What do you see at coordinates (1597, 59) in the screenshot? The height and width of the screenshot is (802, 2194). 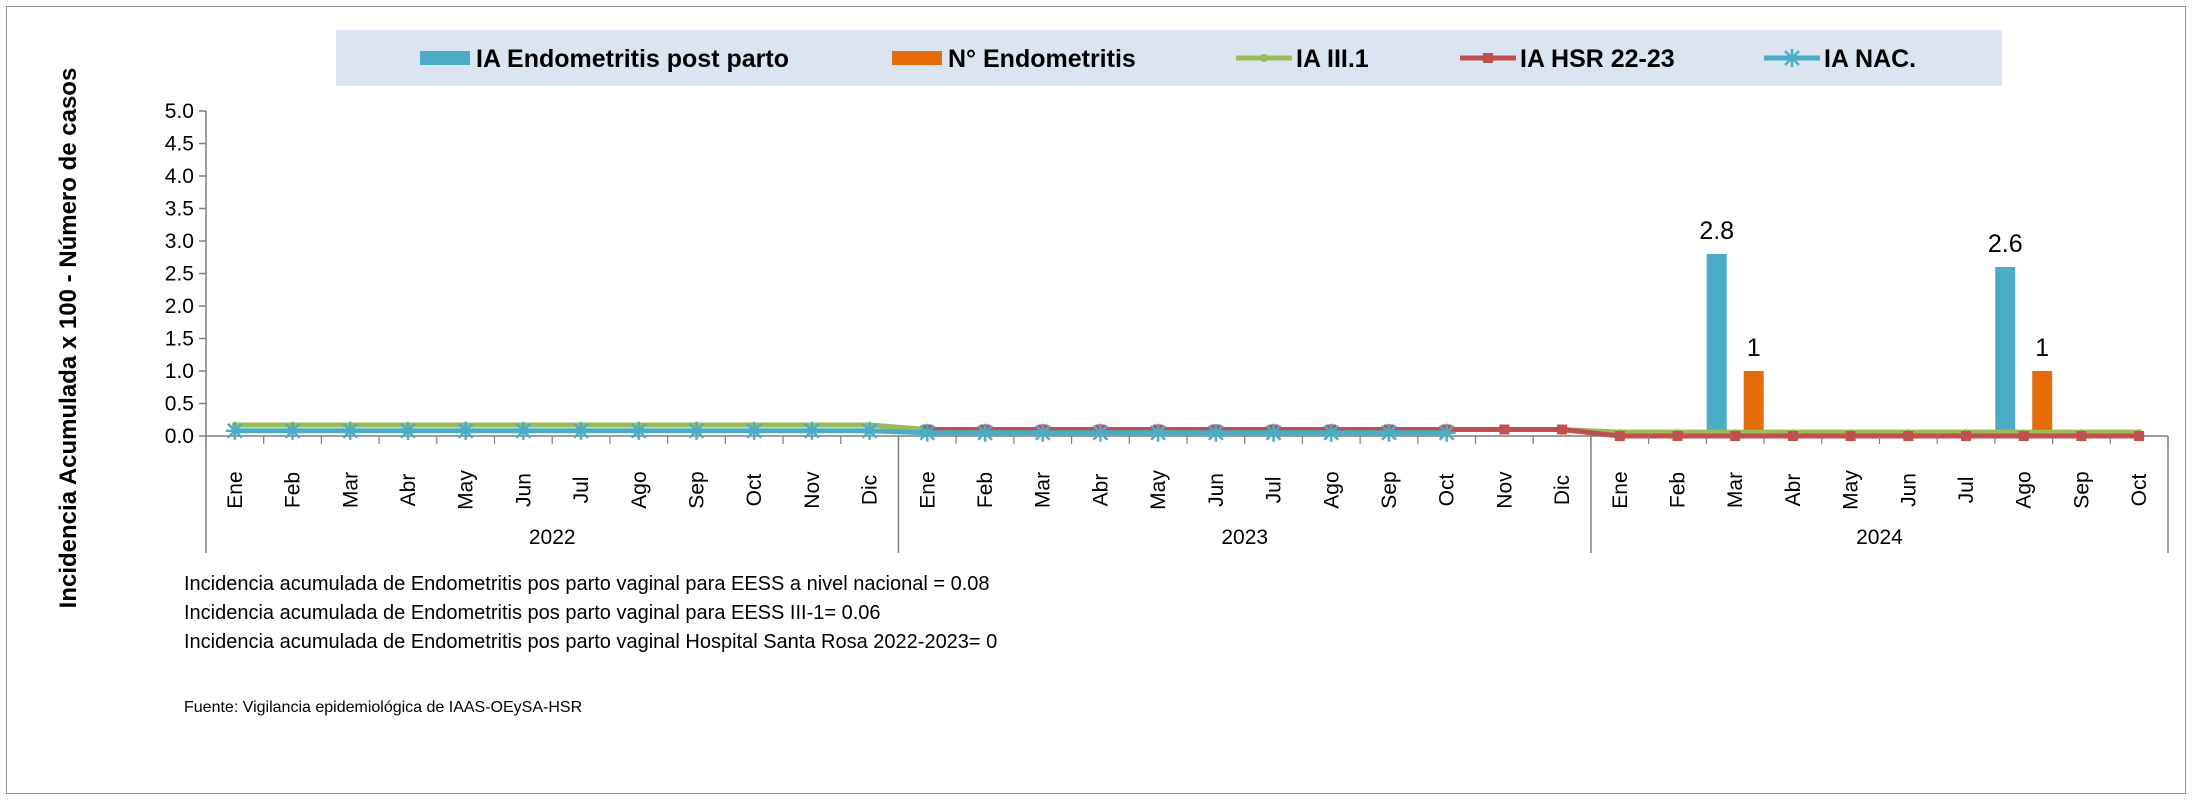 I see `legend-label: IA HSR 22-23` at bounding box center [1597, 59].